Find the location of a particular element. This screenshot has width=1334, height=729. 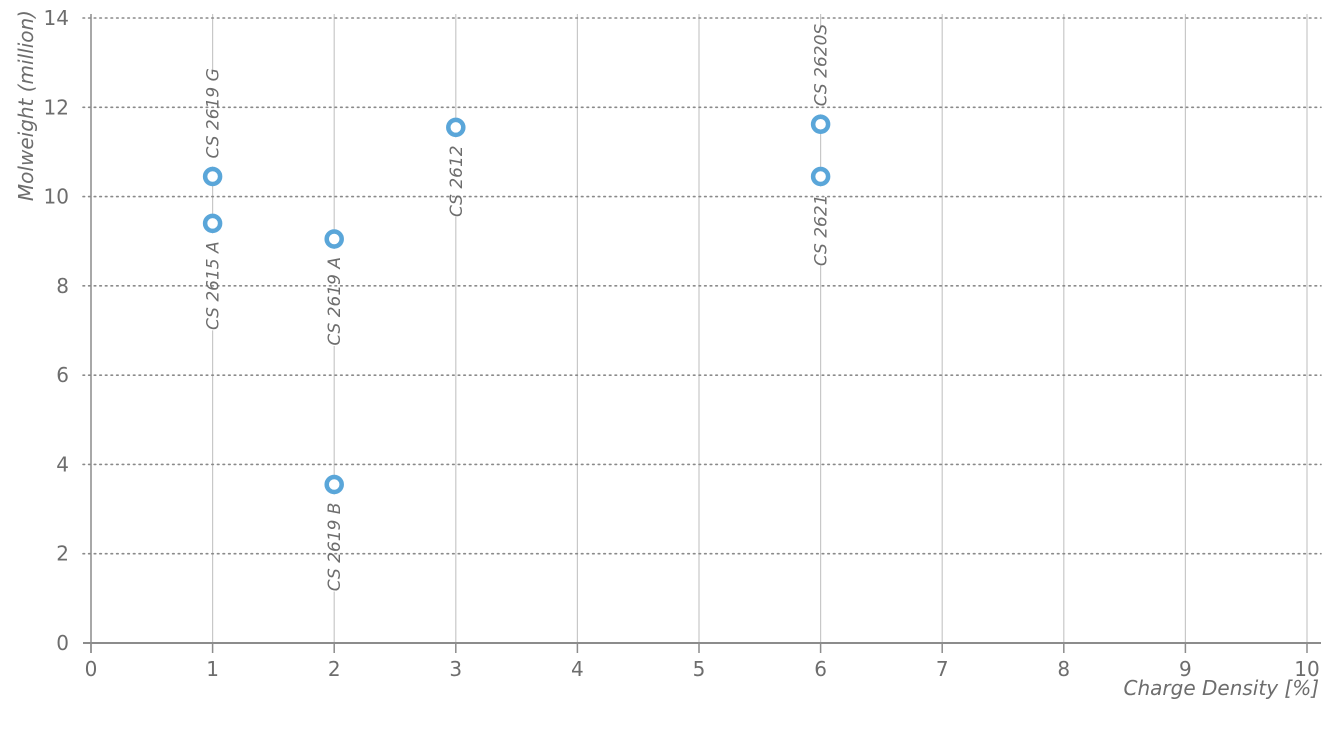

point-label: CS 2621 is located at coordinates (822, 230).